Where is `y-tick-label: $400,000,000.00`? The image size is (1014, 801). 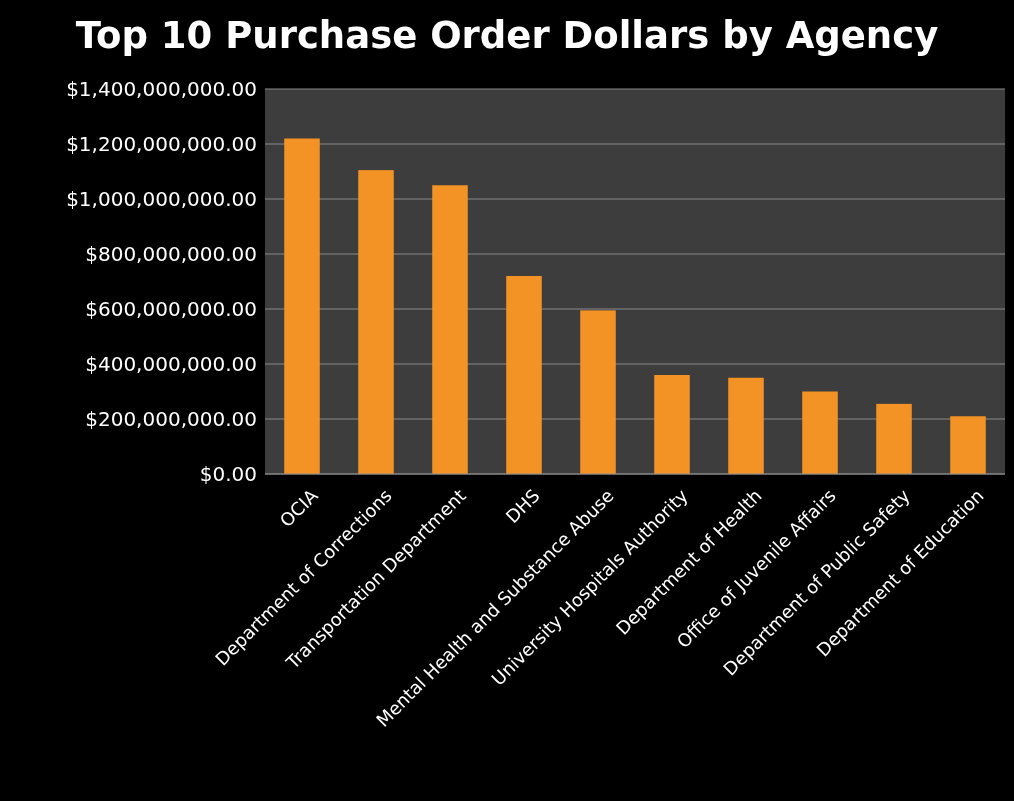
y-tick-label: $400,000,000.00 is located at coordinates (171, 364).